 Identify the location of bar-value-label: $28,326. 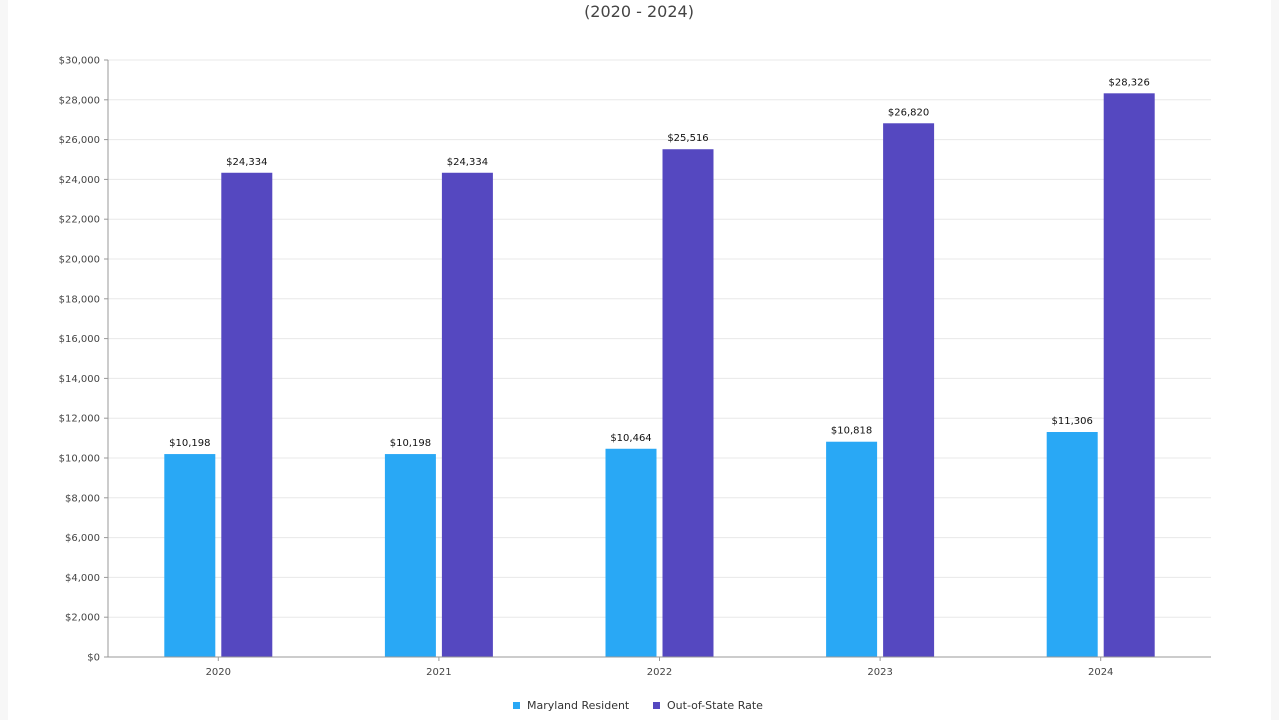
(1129, 82).